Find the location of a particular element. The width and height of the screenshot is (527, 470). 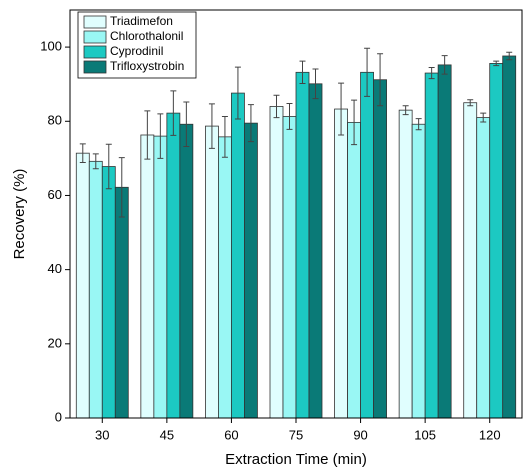

x-tick-label: 90 is located at coordinates (360, 434).